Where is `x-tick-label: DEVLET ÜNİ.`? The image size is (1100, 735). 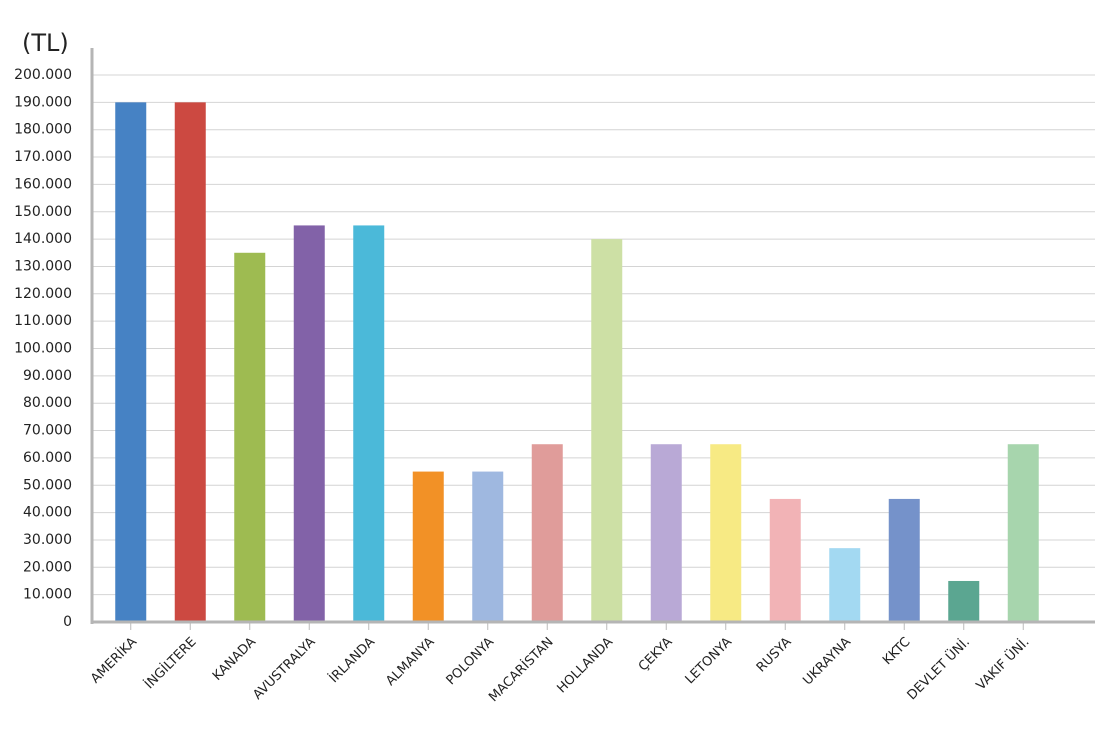 x-tick-label: DEVLET ÜNİ. is located at coordinates (938, 668).